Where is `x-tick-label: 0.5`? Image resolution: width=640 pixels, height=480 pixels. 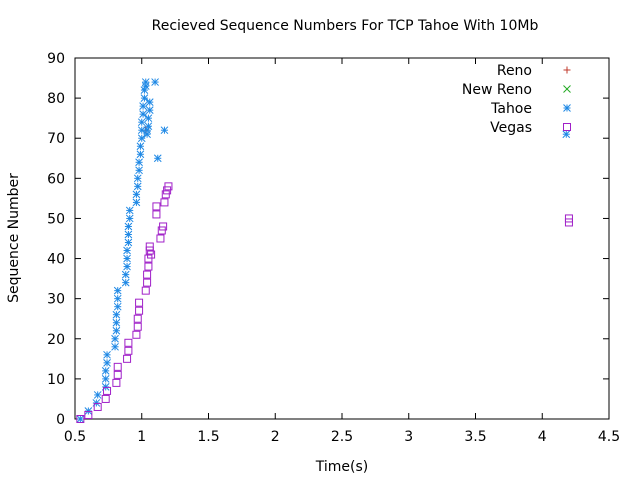 x-tick-label: 0.5 is located at coordinates (75, 437).